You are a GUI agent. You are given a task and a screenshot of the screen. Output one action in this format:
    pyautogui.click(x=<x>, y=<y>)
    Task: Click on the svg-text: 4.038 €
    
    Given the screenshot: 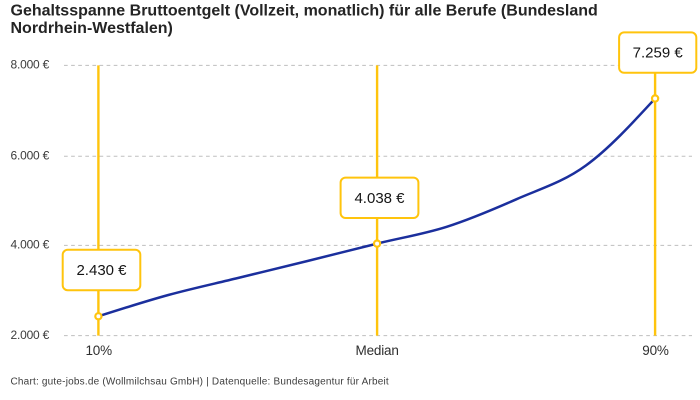 What is the action you would take?
    pyautogui.click(x=379, y=198)
    